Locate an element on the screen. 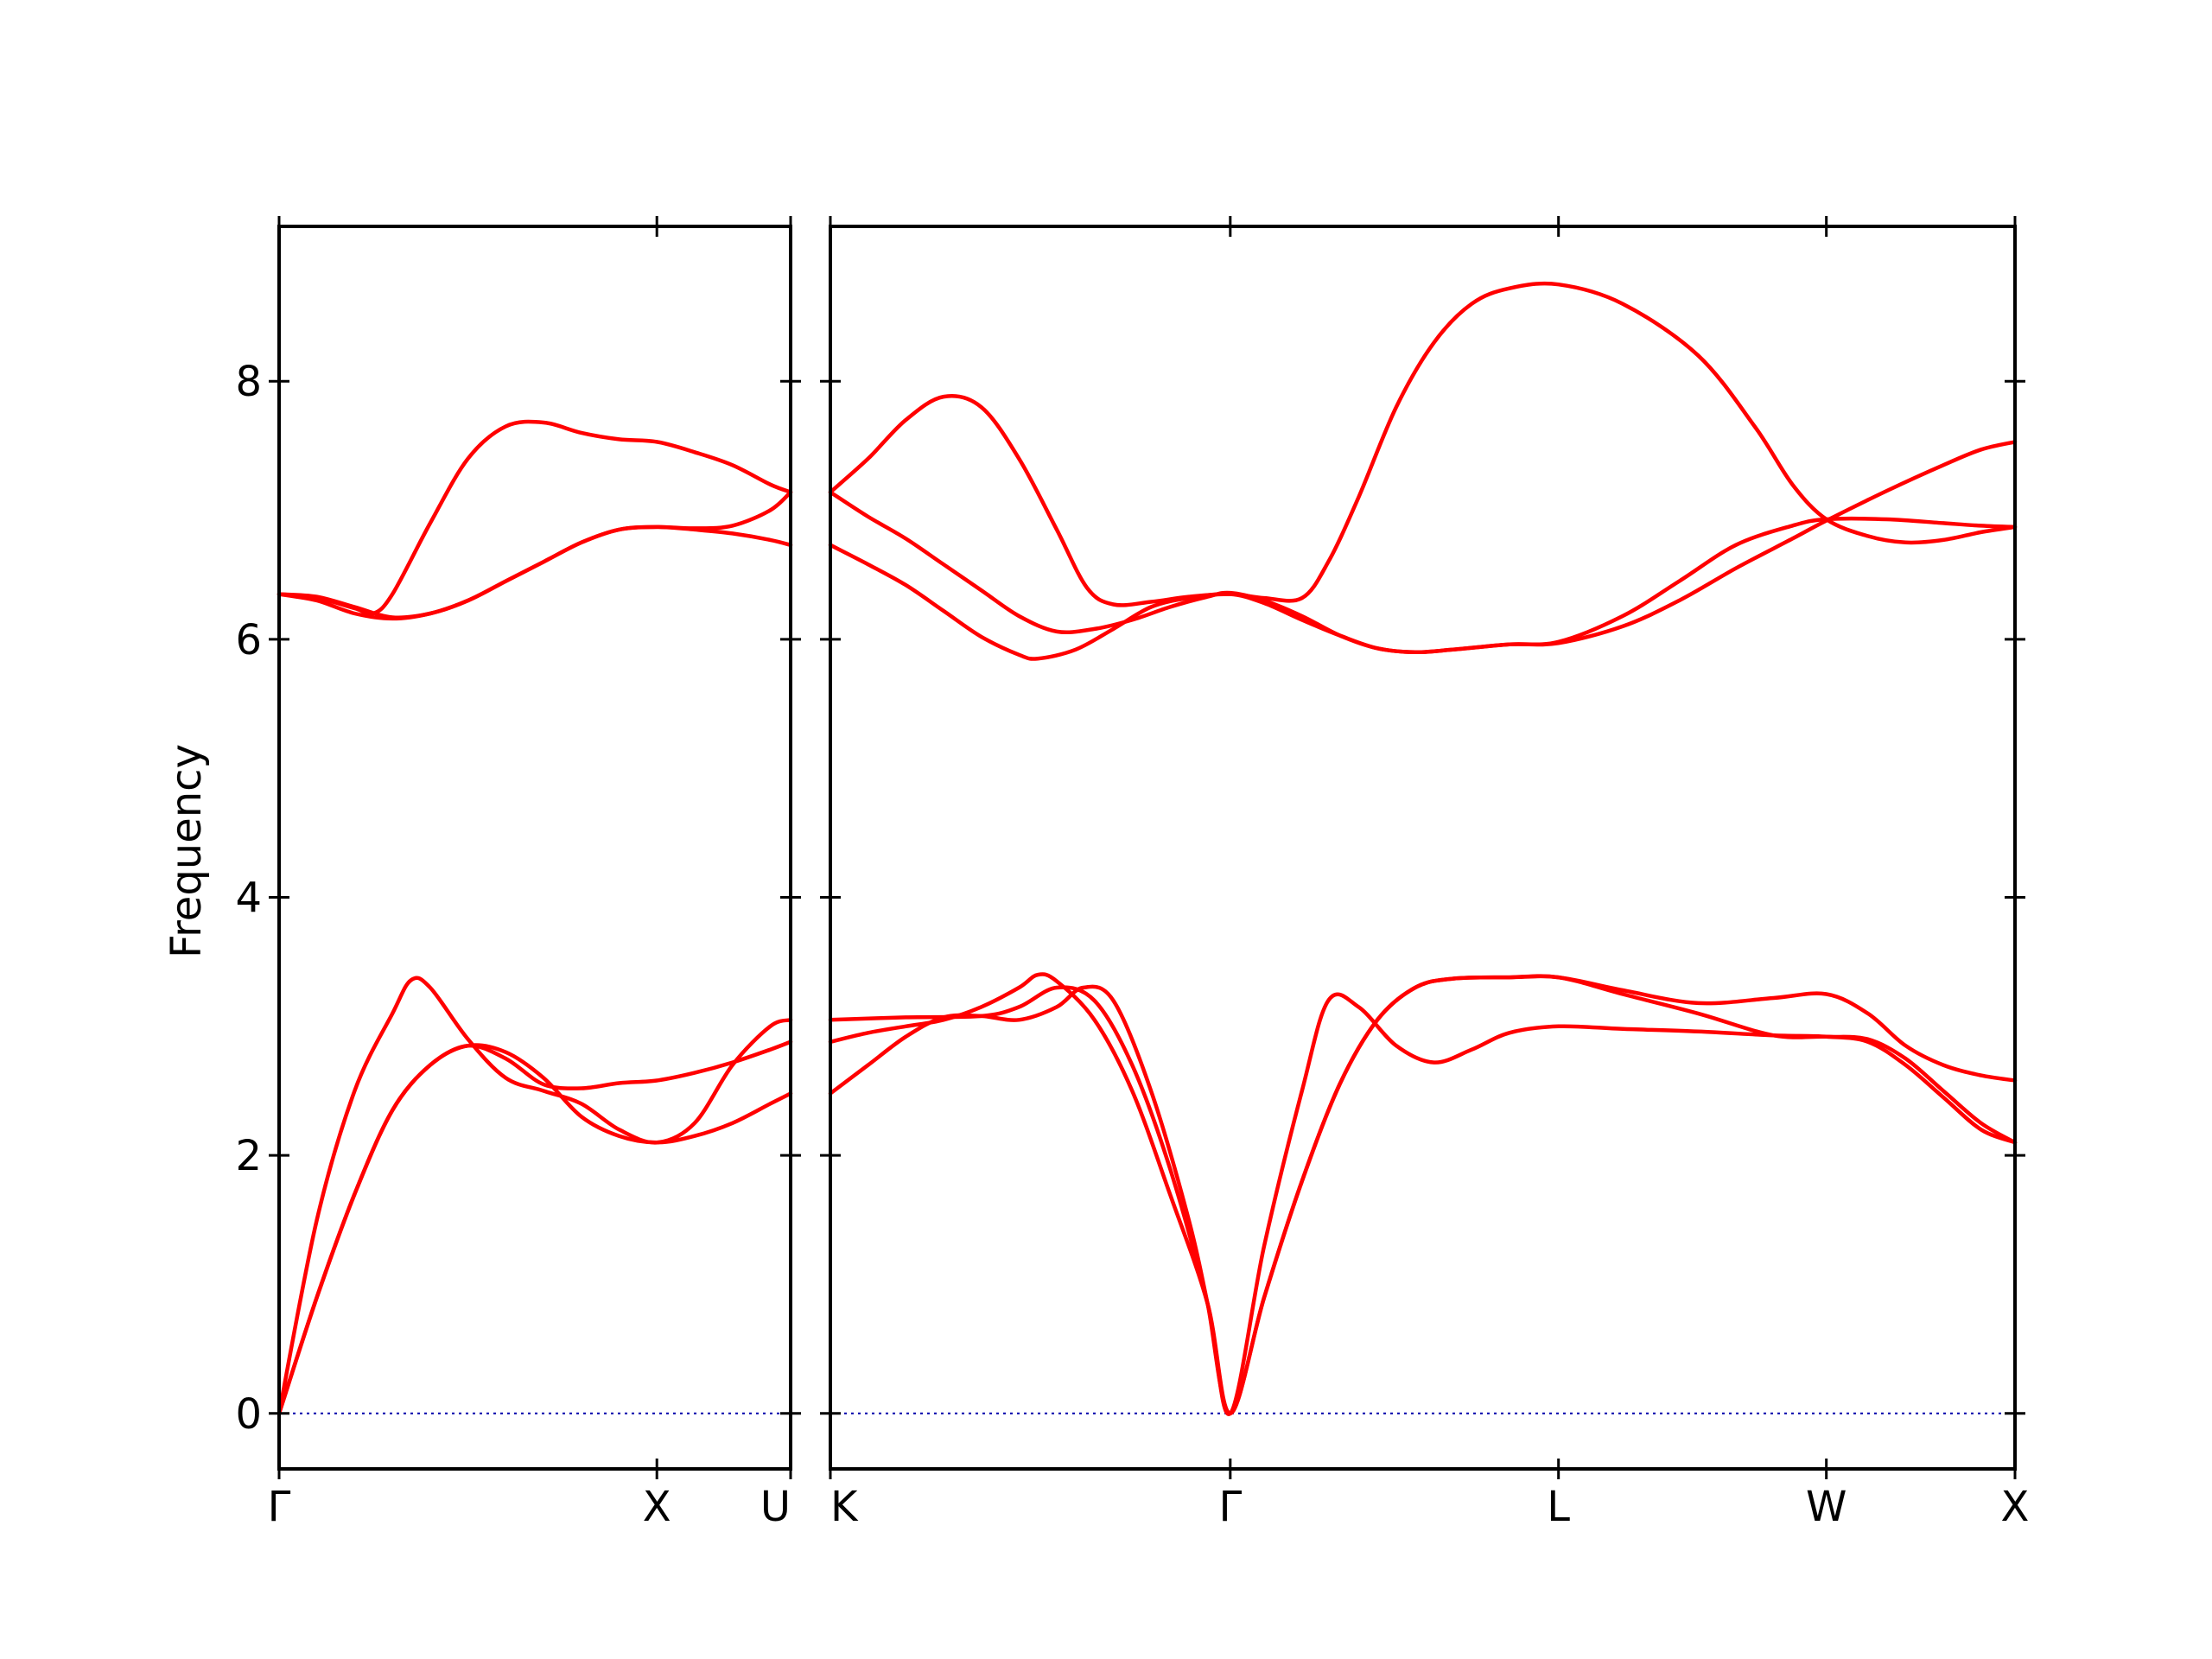  y-tick-labels: 0 2 4 6 8 is located at coordinates (248, 898).